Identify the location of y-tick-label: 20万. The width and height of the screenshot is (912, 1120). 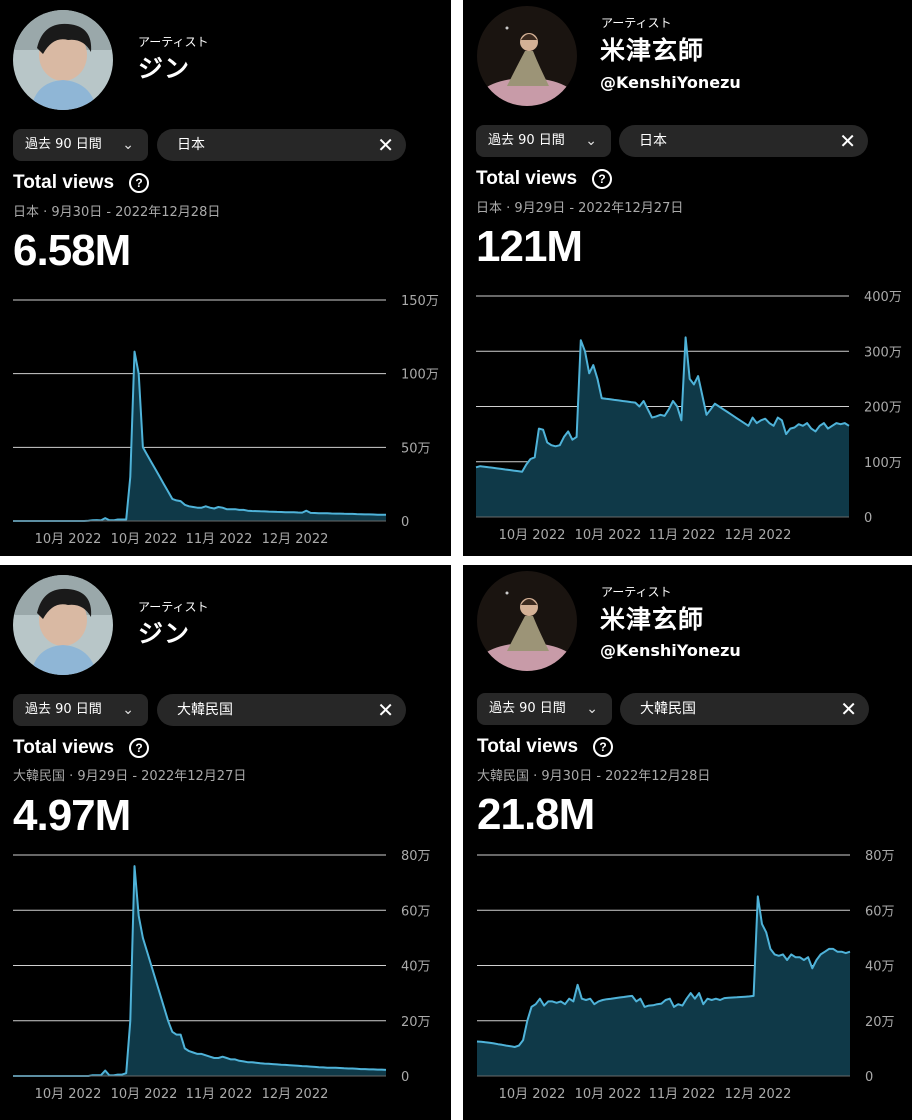
(880, 1022).